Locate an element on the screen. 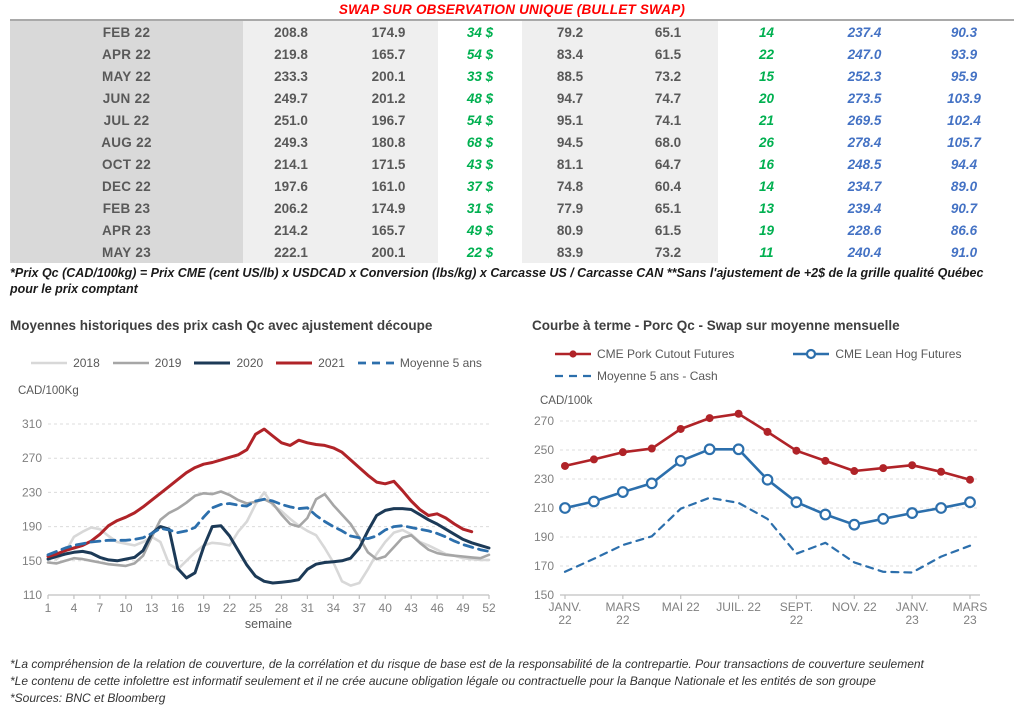  table-cell: 273.5 is located at coordinates (864, 98).